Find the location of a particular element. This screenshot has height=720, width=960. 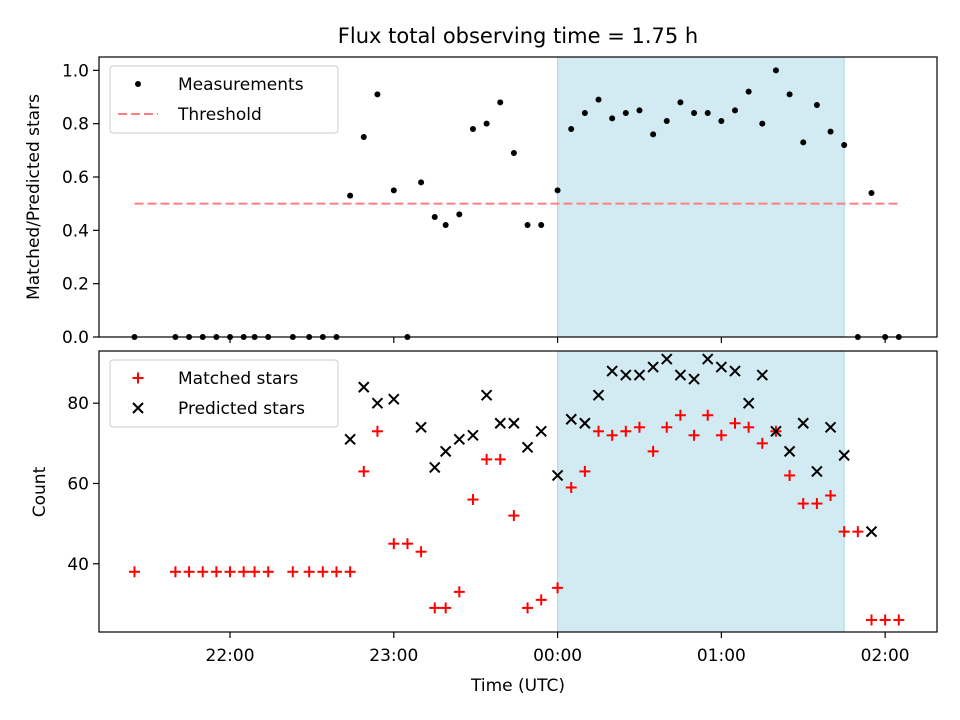

legend: Matched stars Predicted stars is located at coordinates (224, 393).